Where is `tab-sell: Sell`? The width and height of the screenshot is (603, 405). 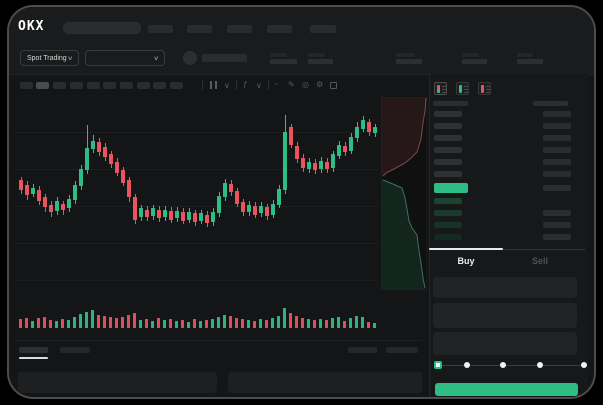 tab-sell: Sell is located at coordinates (539, 261).